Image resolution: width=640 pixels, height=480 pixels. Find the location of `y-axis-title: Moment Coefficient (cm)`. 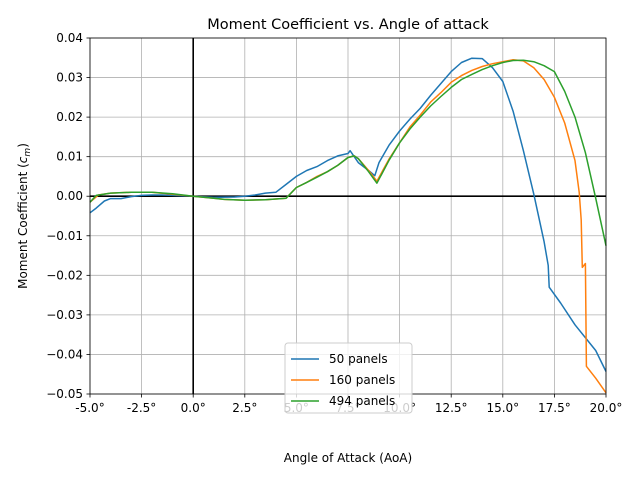

y-axis-title: Moment Coefficient (cm) is located at coordinates (24, 216).